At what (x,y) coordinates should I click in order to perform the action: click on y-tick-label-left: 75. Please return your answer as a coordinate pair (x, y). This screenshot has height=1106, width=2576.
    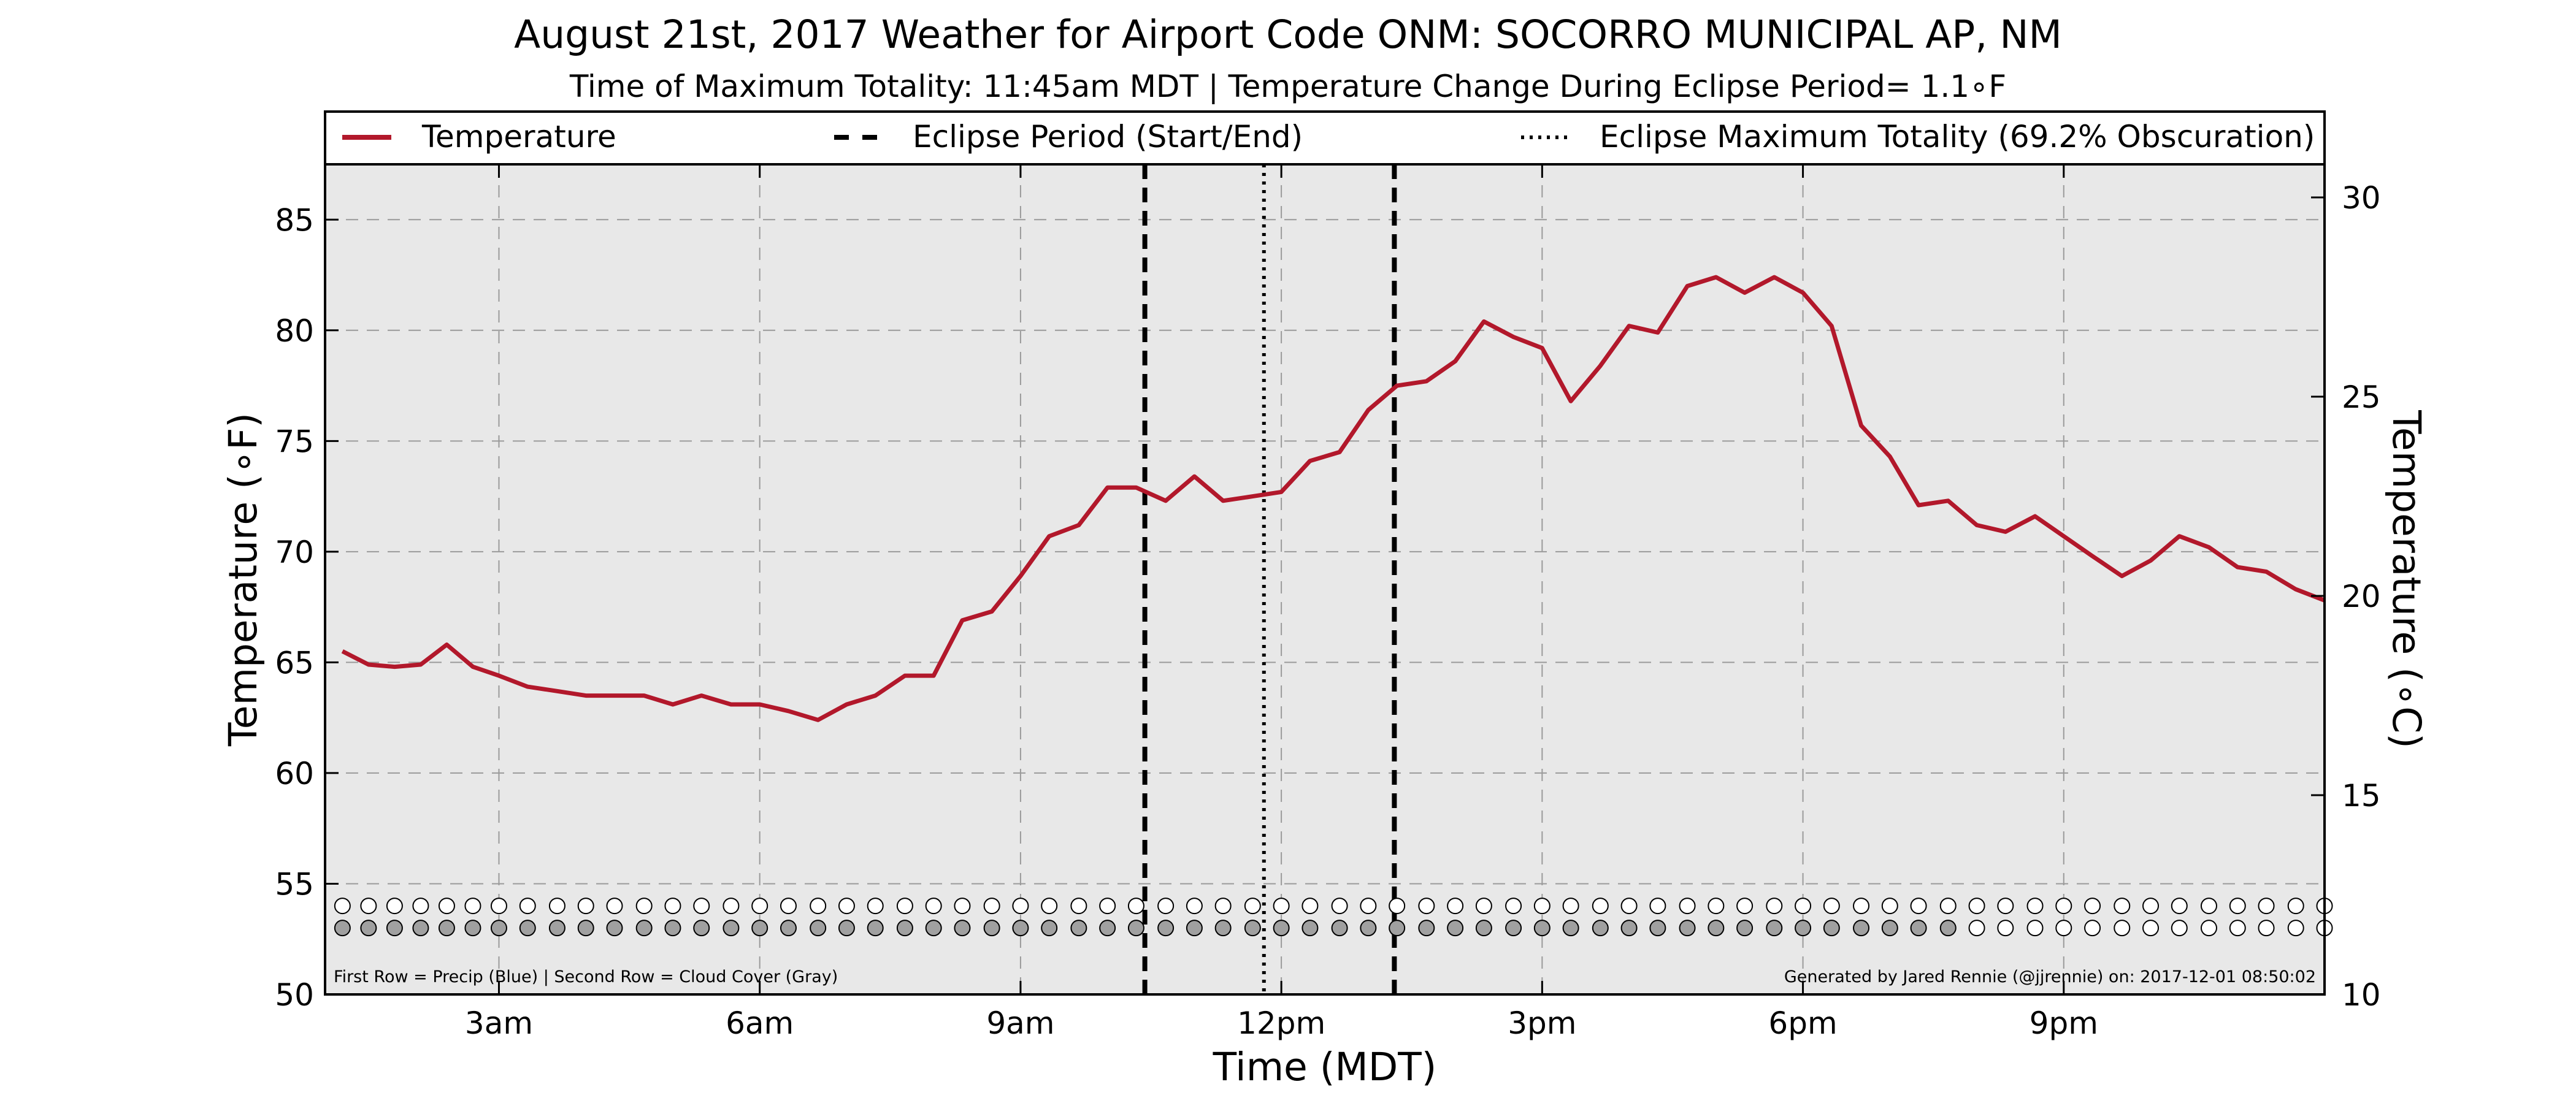
    Looking at the image, I should click on (294, 441).